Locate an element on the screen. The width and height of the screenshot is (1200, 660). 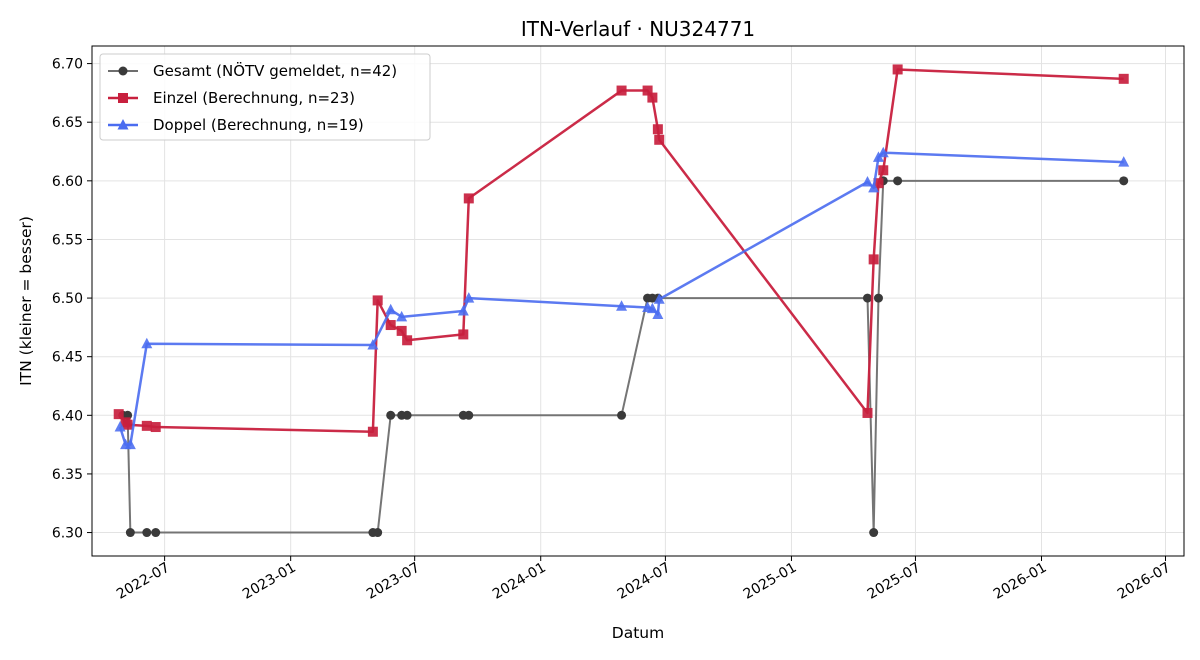
legend-label: Gesamt (NÖTV gemeldet, n=42) is located at coordinates (275, 70).